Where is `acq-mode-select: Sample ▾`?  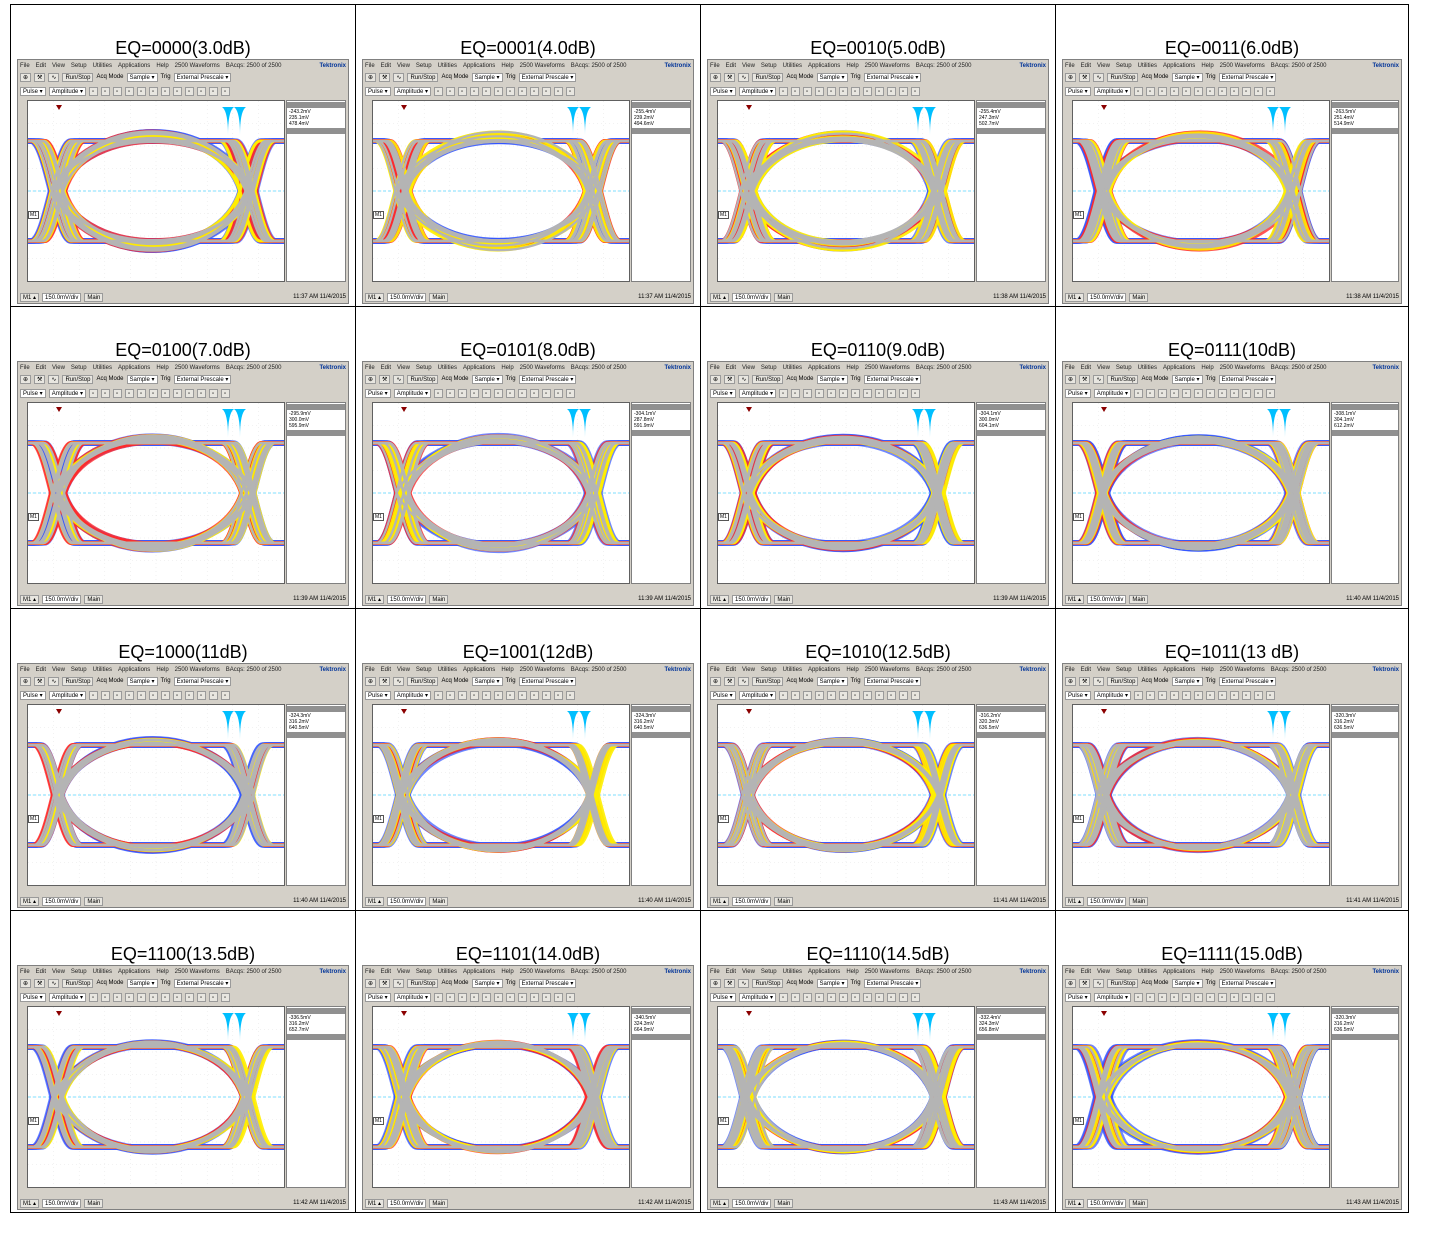 acq-mode-select: Sample ▾ is located at coordinates (487, 77).